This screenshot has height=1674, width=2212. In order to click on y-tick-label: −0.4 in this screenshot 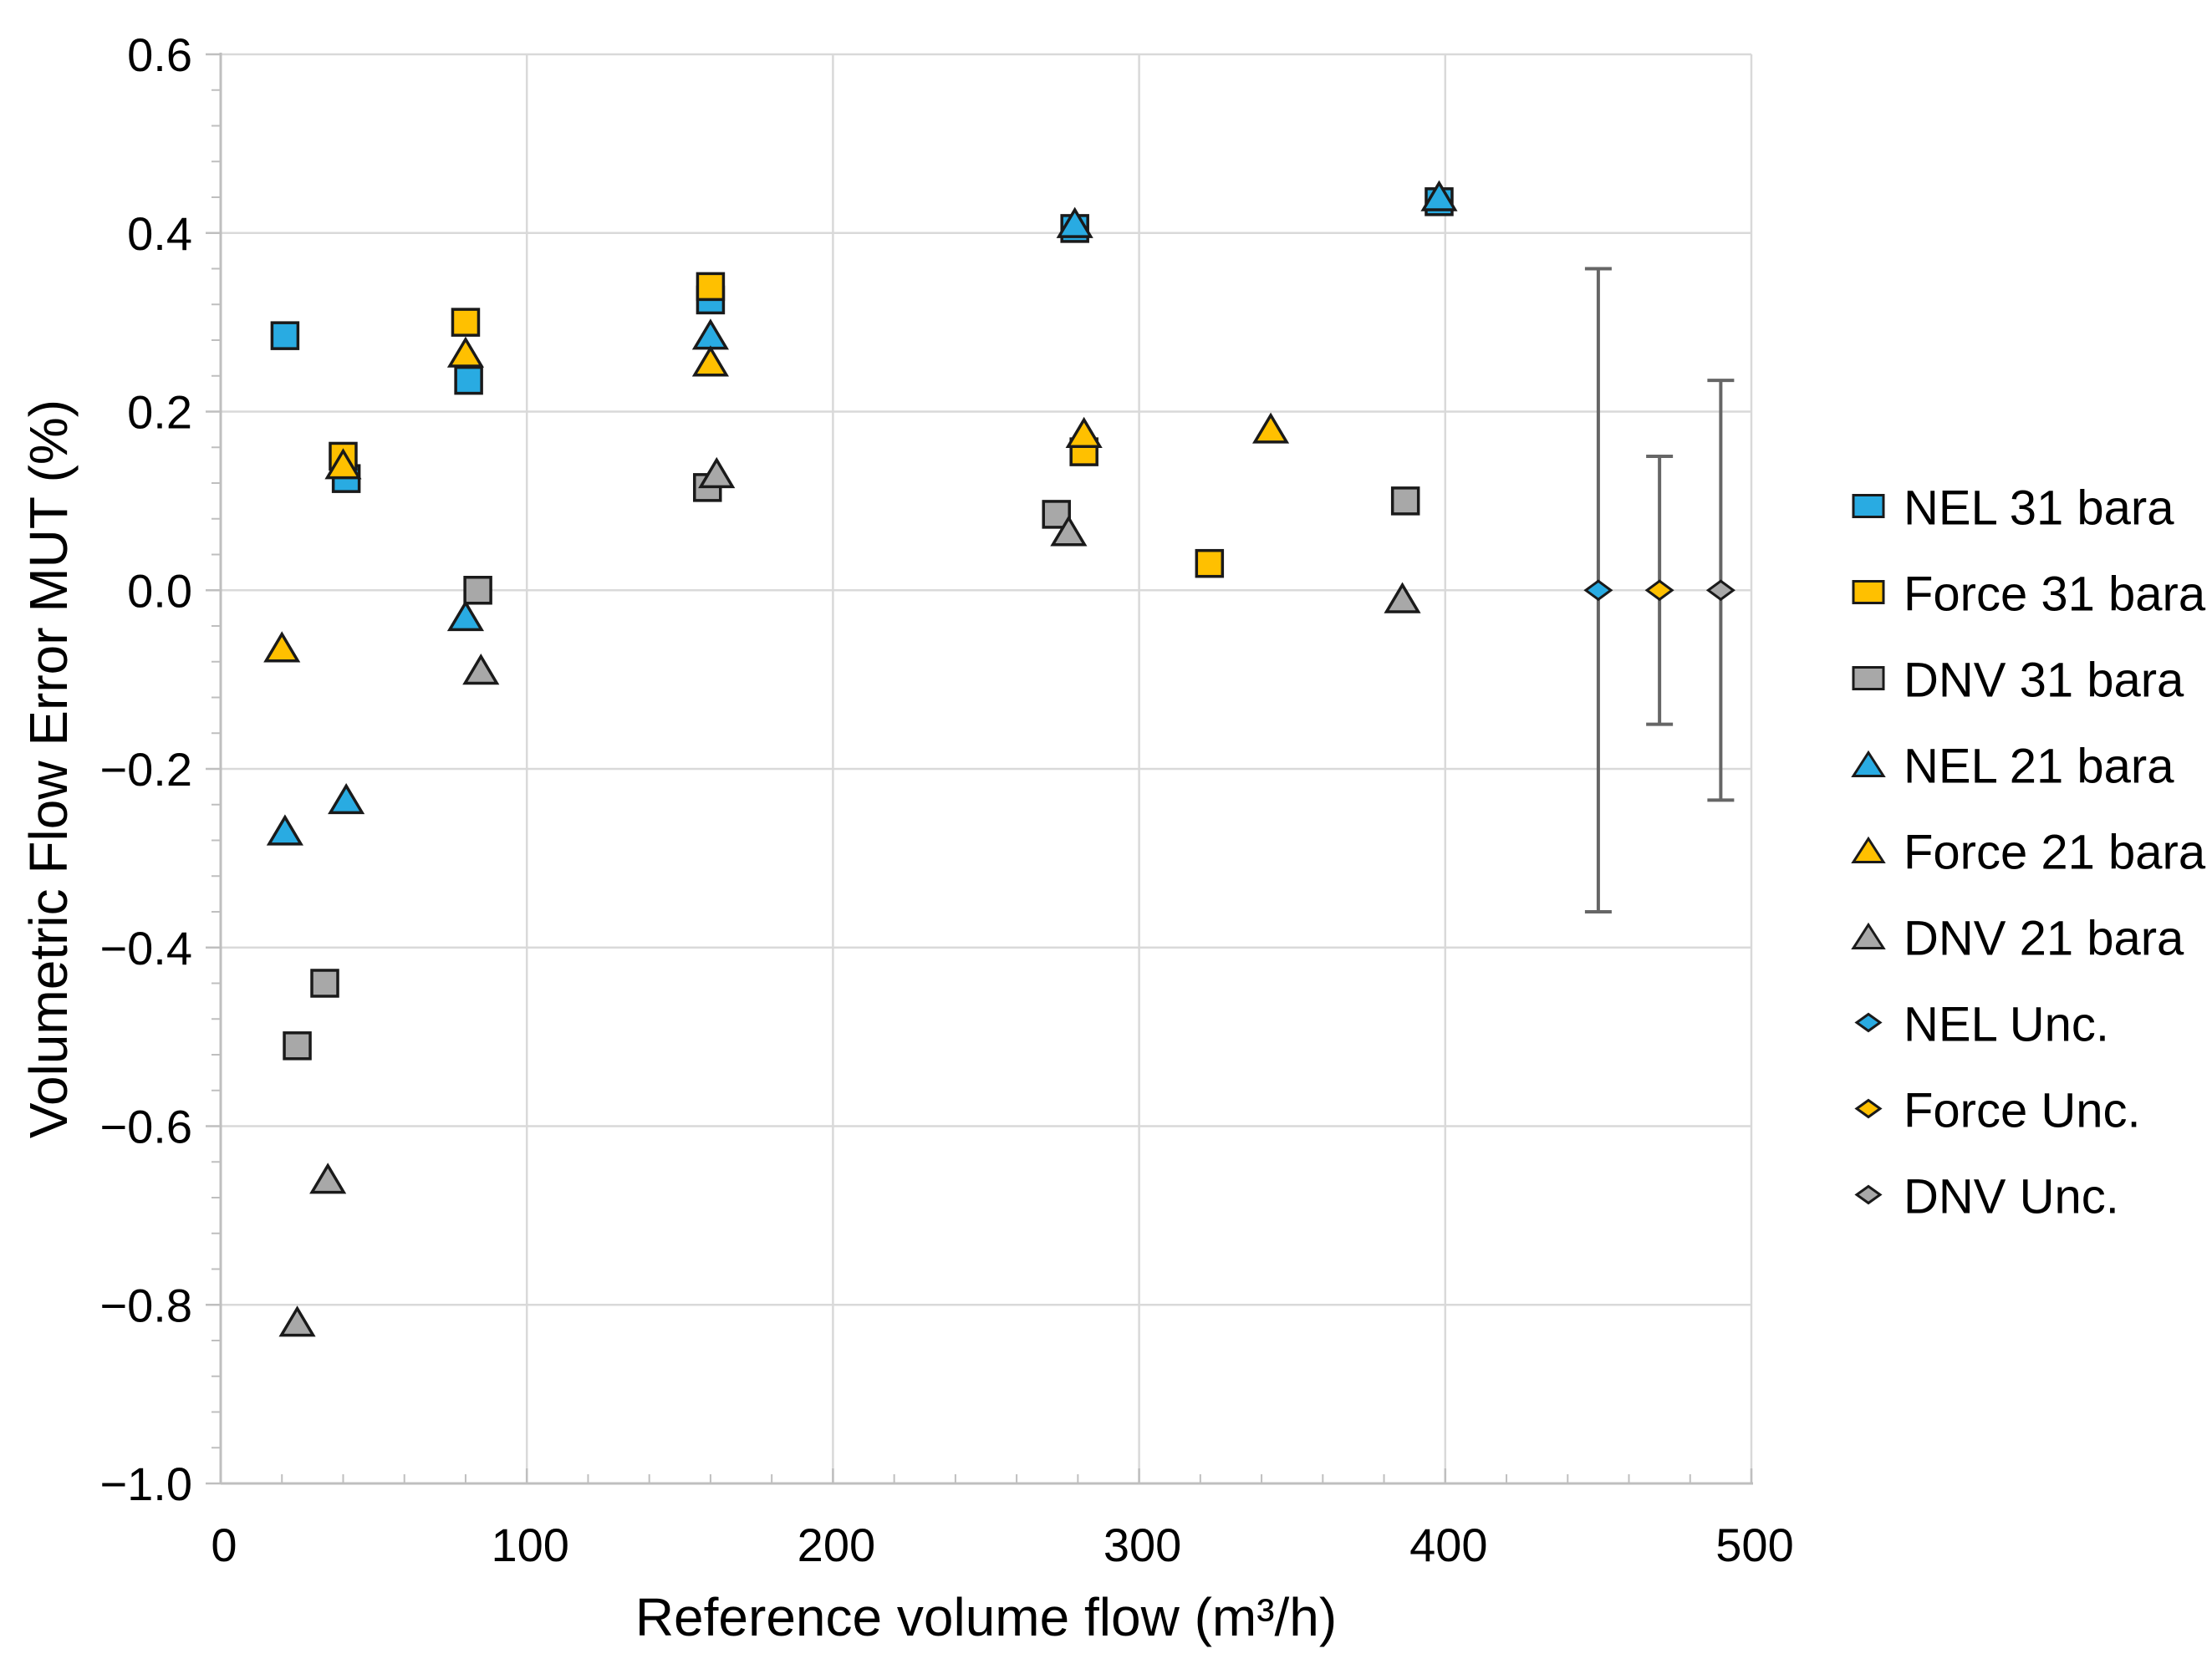, I will do `click(145, 948)`.